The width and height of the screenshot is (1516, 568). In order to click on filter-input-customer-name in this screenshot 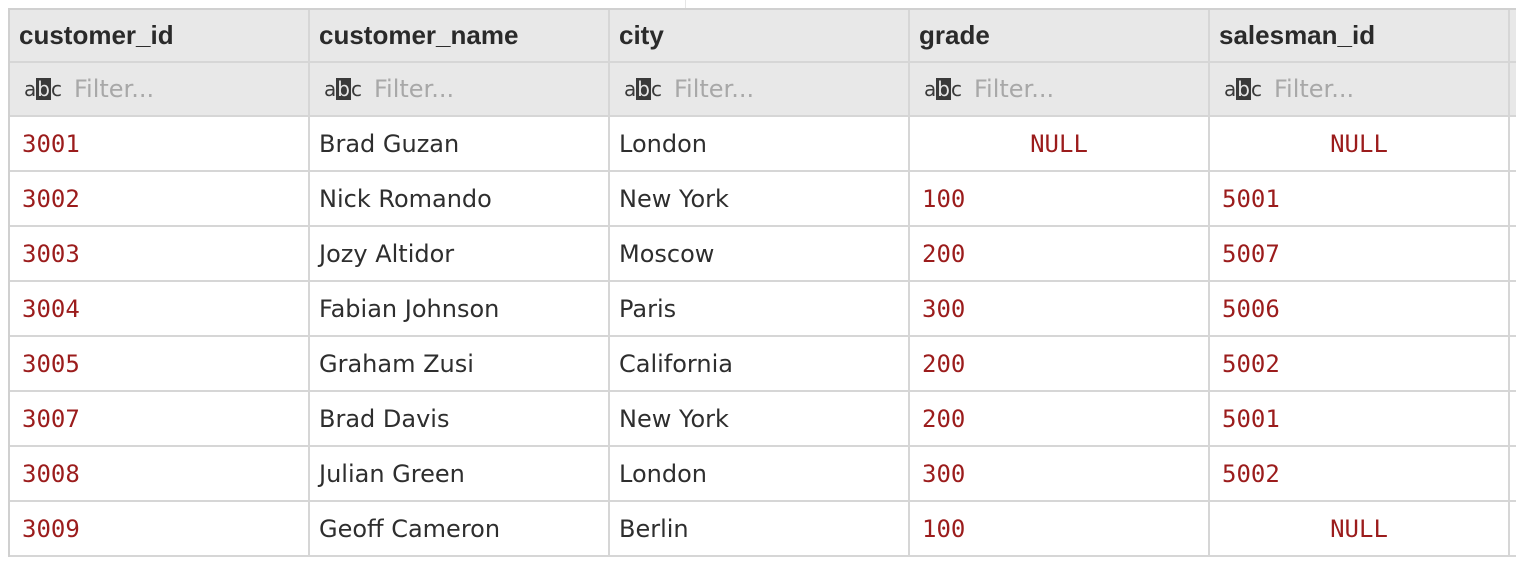, I will do `click(473, 89)`.